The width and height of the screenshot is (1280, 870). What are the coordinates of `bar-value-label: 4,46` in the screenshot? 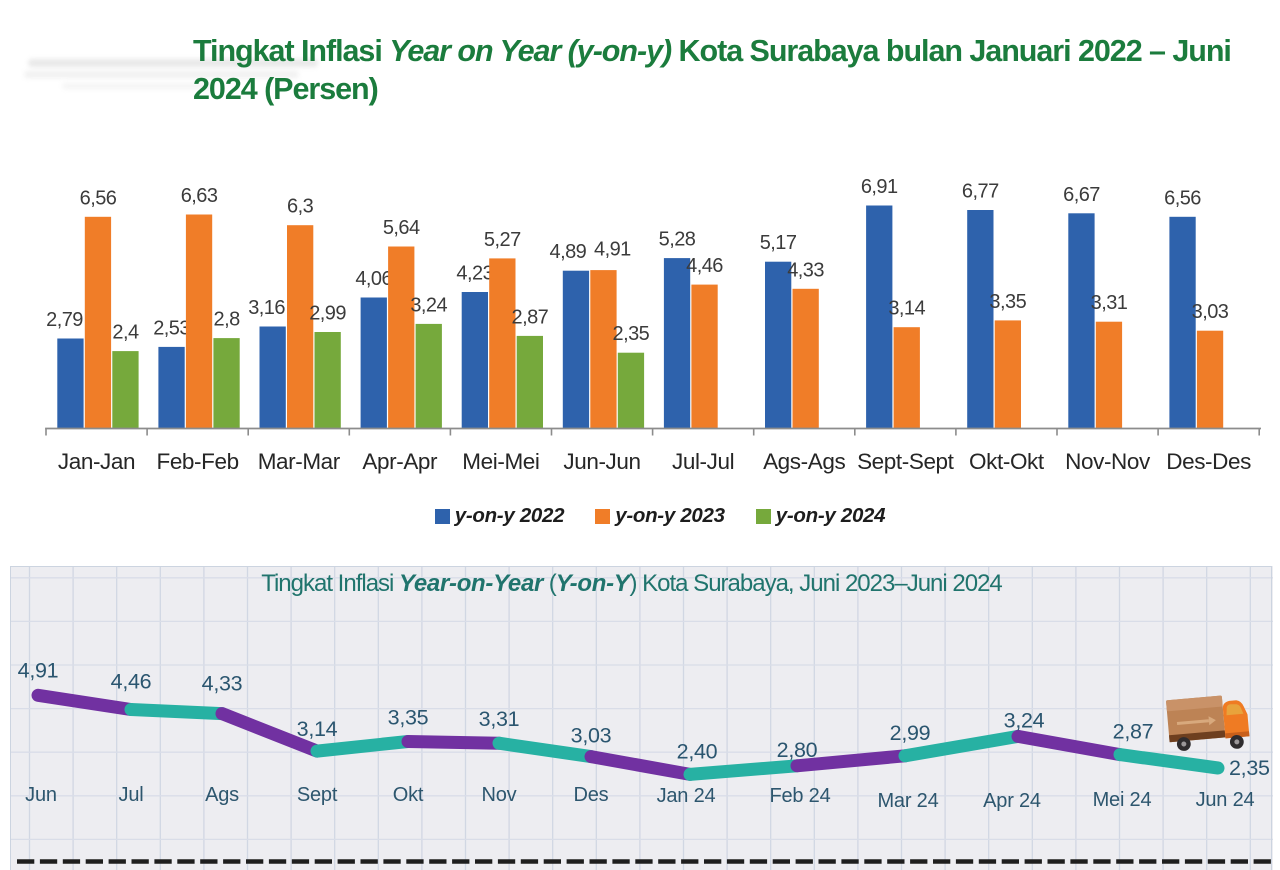 It's located at (704, 266).